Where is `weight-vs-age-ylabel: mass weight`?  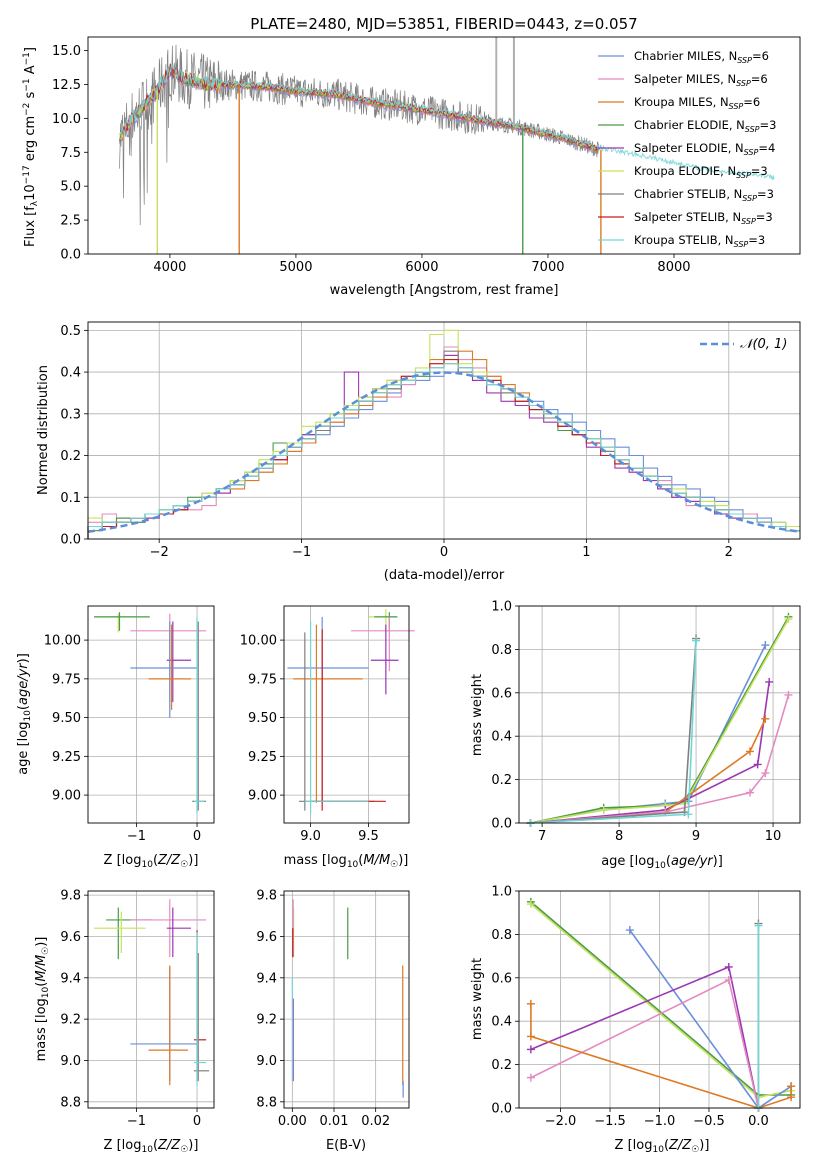 weight-vs-age-ylabel: mass weight is located at coordinates (477, 715).